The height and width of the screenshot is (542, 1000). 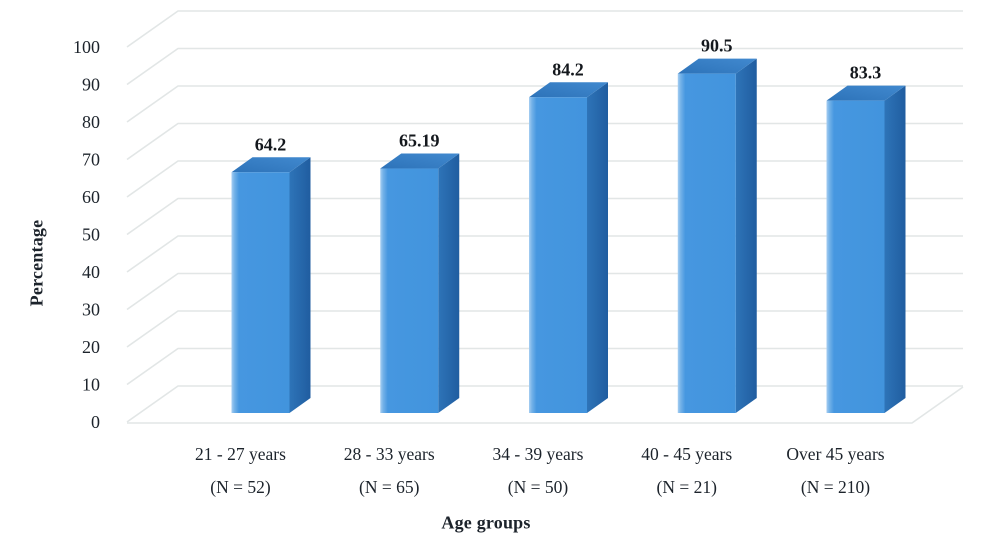 I want to click on category-label: 40 - 45 years, so click(x=686, y=454).